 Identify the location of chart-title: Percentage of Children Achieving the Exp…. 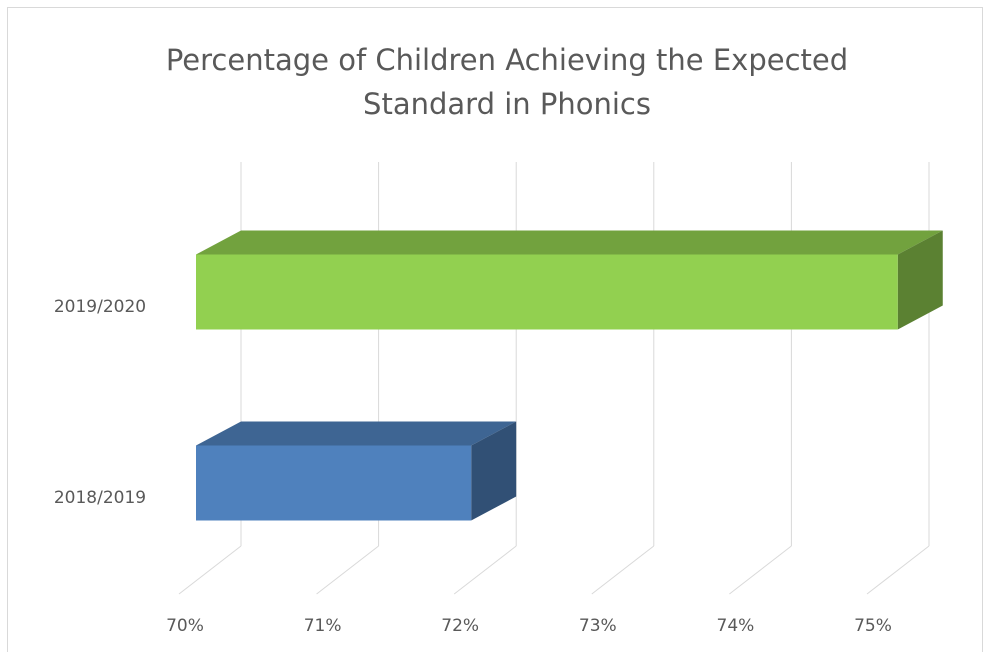
(507, 82).